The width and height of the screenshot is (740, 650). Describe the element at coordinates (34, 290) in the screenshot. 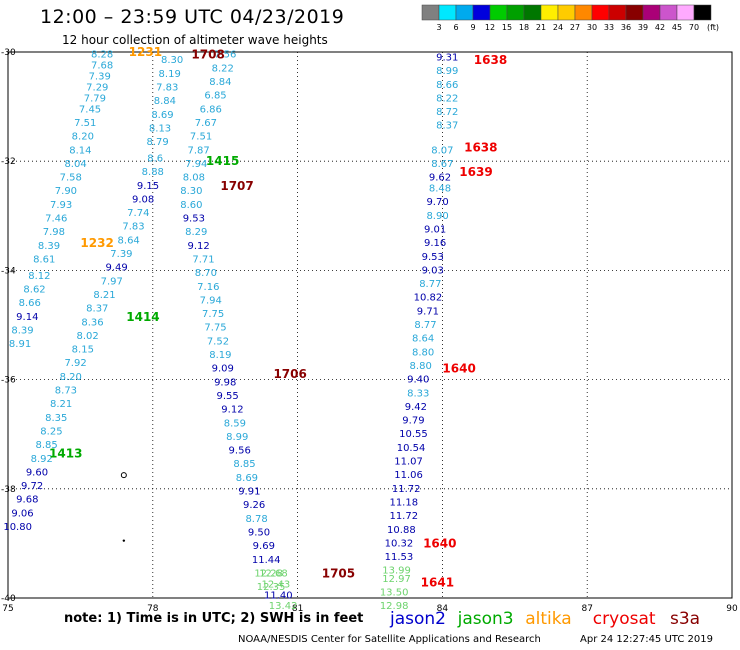

I see `wave-height-value: 8.62` at that location.